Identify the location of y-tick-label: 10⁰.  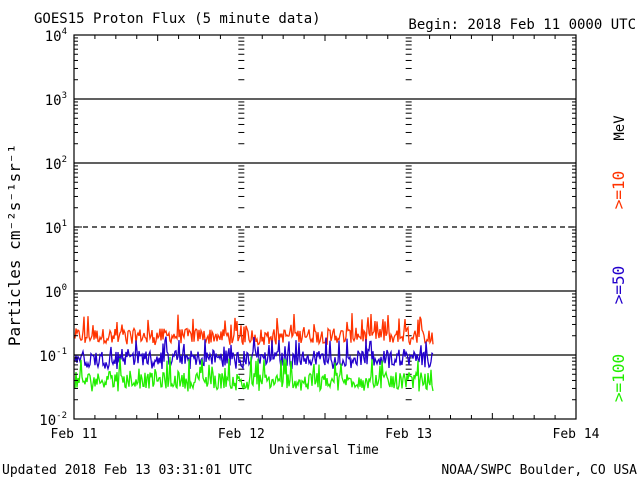
(56, 292).